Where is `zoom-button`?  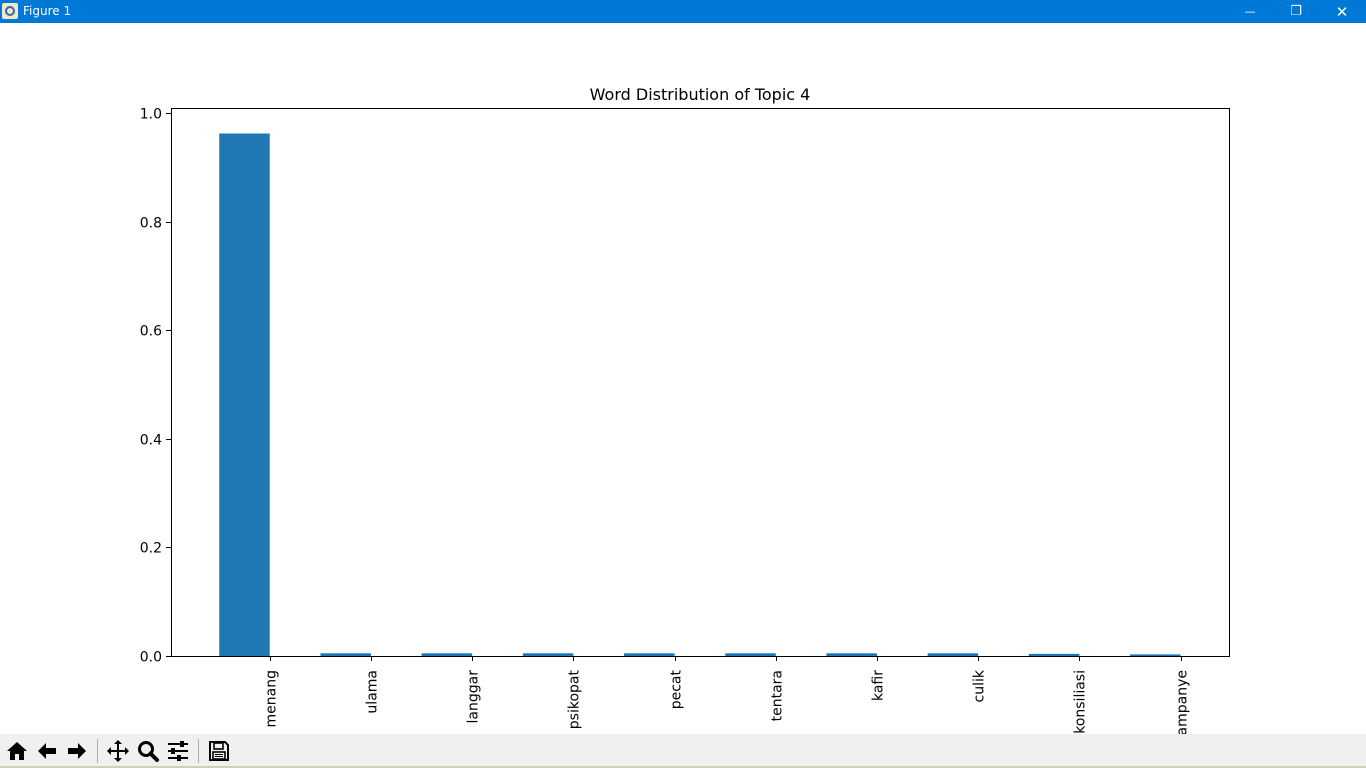 zoom-button is located at coordinates (148, 751).